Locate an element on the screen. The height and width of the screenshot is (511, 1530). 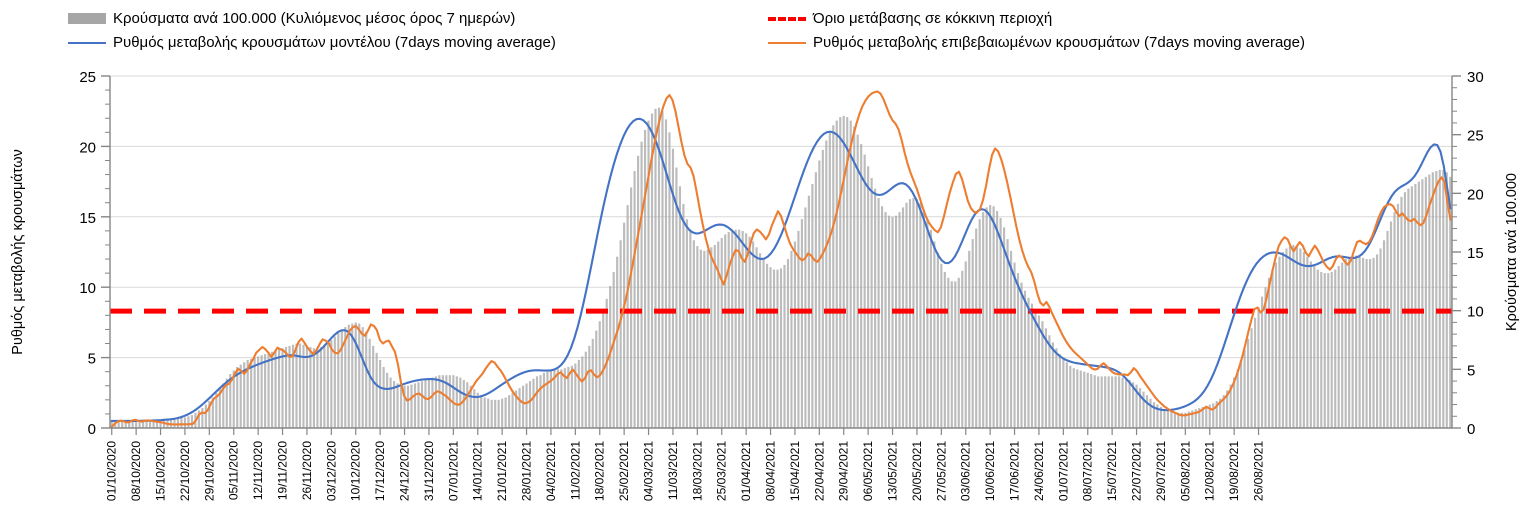
x-tick-label: 15/04/2021 is located at coordinates (795, 471).